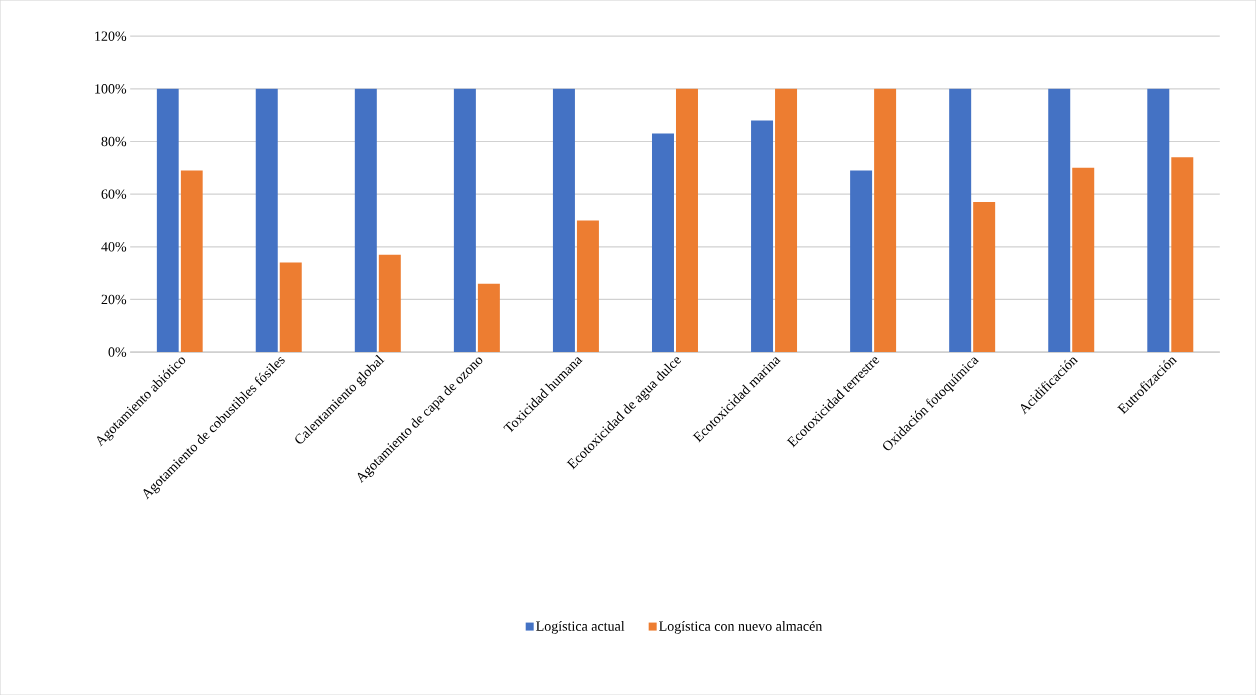  Describe the element at coordinates (114, 299) in the screenshot. I see `y-tick-label: 20%` at that location.